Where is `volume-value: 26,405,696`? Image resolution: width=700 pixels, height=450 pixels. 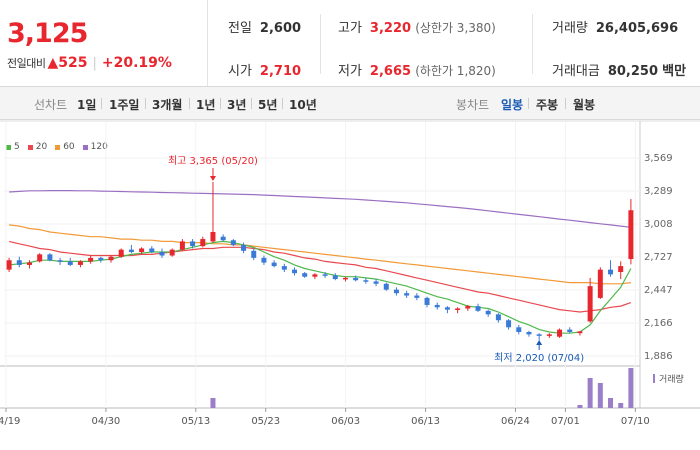 volume-value: 26,405,696 is located at coordinates (637, 28).